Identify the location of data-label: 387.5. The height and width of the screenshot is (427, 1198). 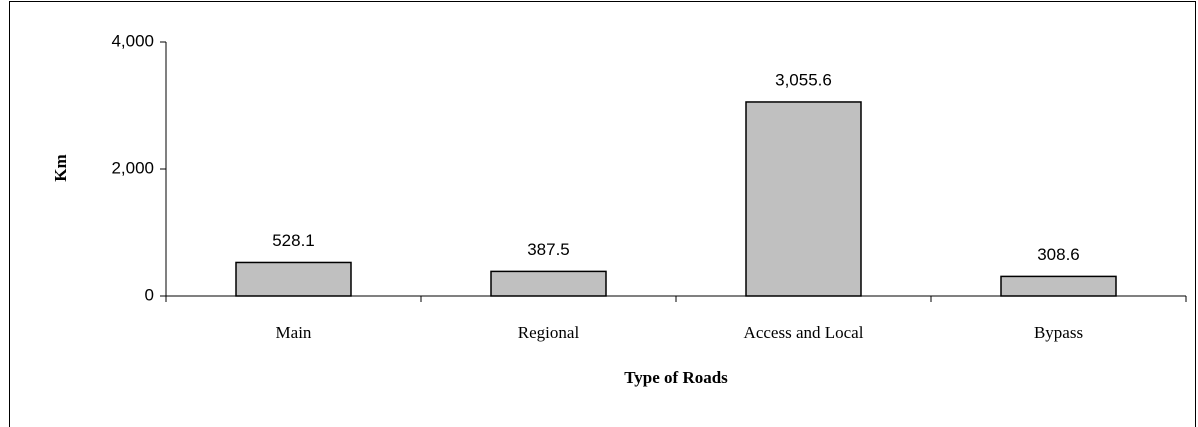
(548, 249).